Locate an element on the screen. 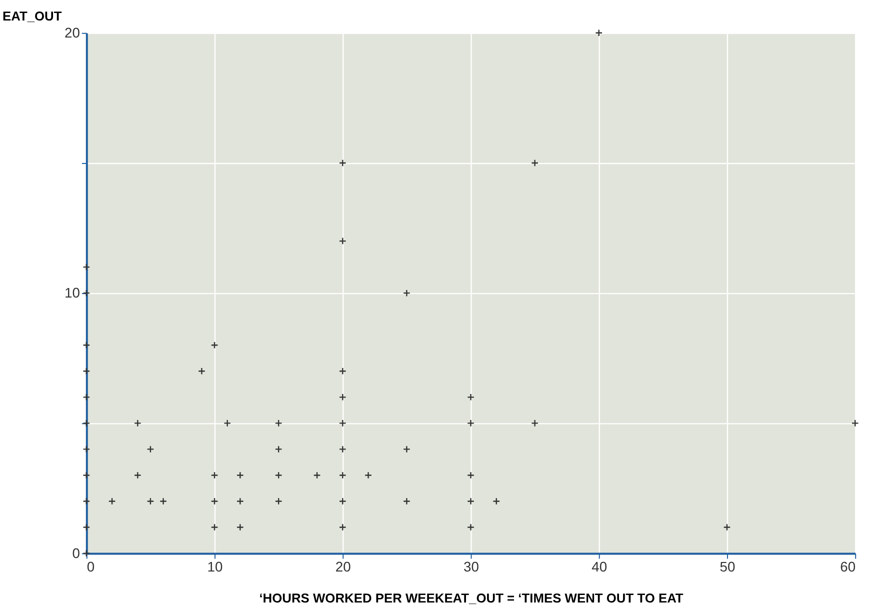 The height and width of the screenshot is (614, 871). y-tick-label: 0 is located at coordinates (76, 552).